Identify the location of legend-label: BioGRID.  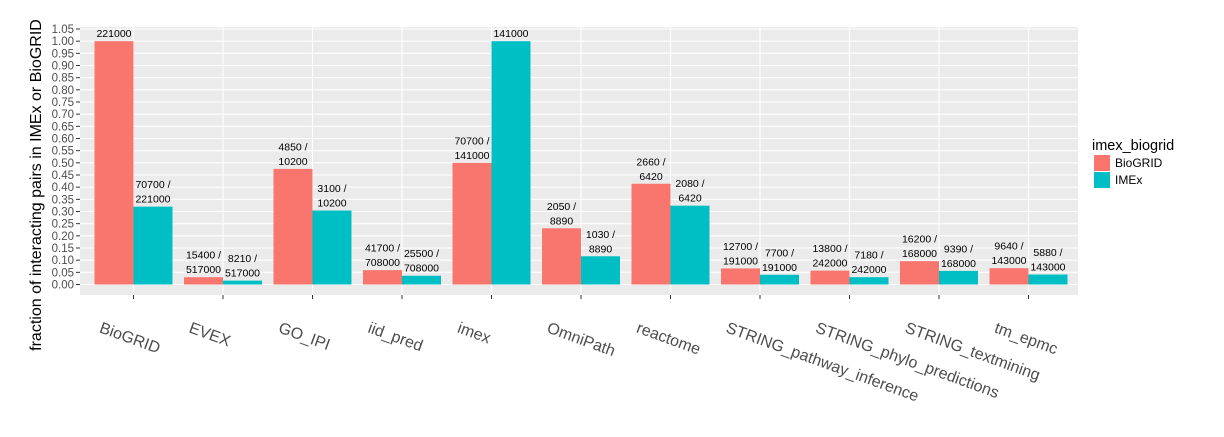
(1139, 163).